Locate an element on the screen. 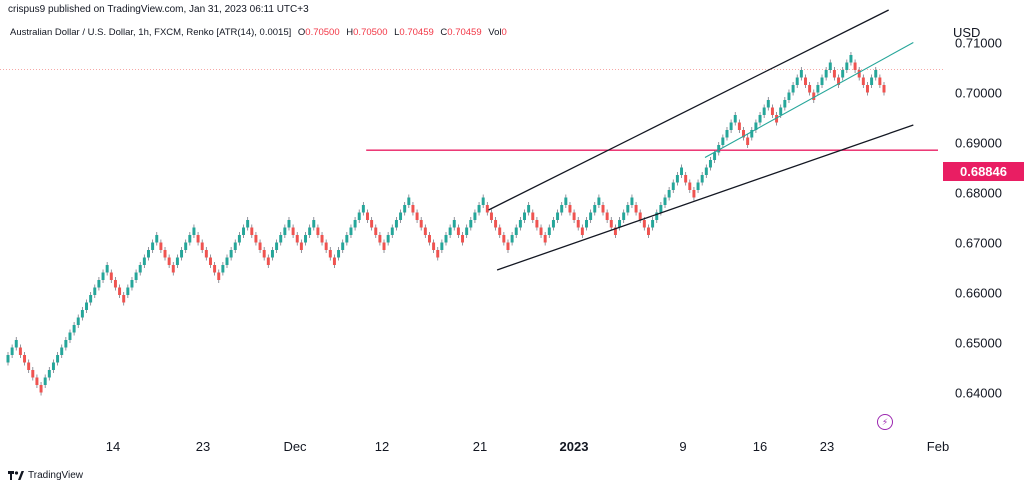 Image resolution: width=1024 pixels, height=489 pixels. ohlc-values: O0.70500 H0.70500 L0.70459 C0.70459 Vol0 is located at coordinates (404, 32).